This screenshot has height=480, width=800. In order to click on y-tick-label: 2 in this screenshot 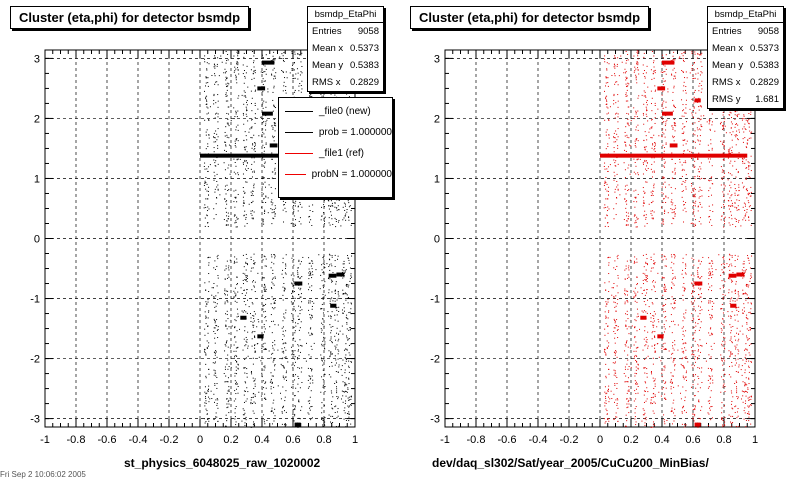, I will do `click(37, 119)`.